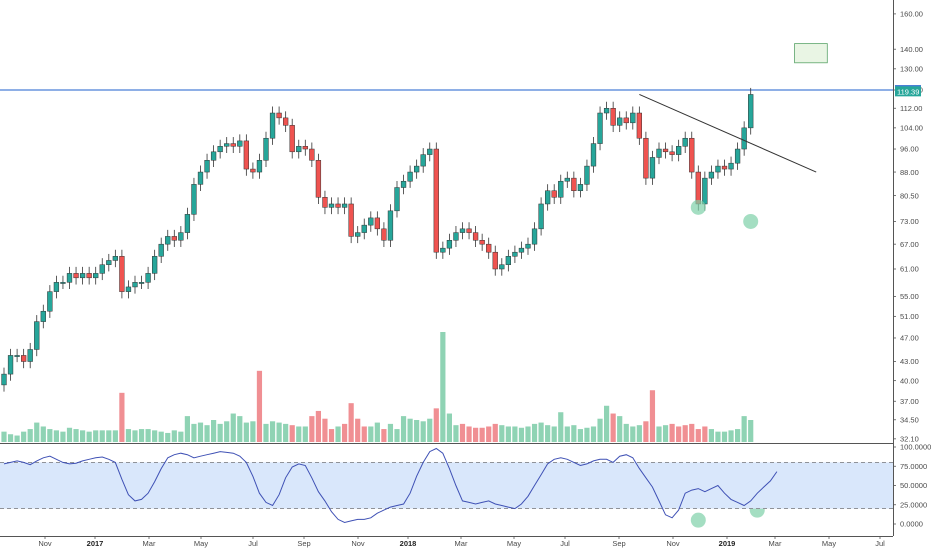 This screenshot has width=932, height=550. What do you see at coordinates (911, 69) in the screenshot?
I see `price-tick-label: 130.00` at bounding box center [911, 69].